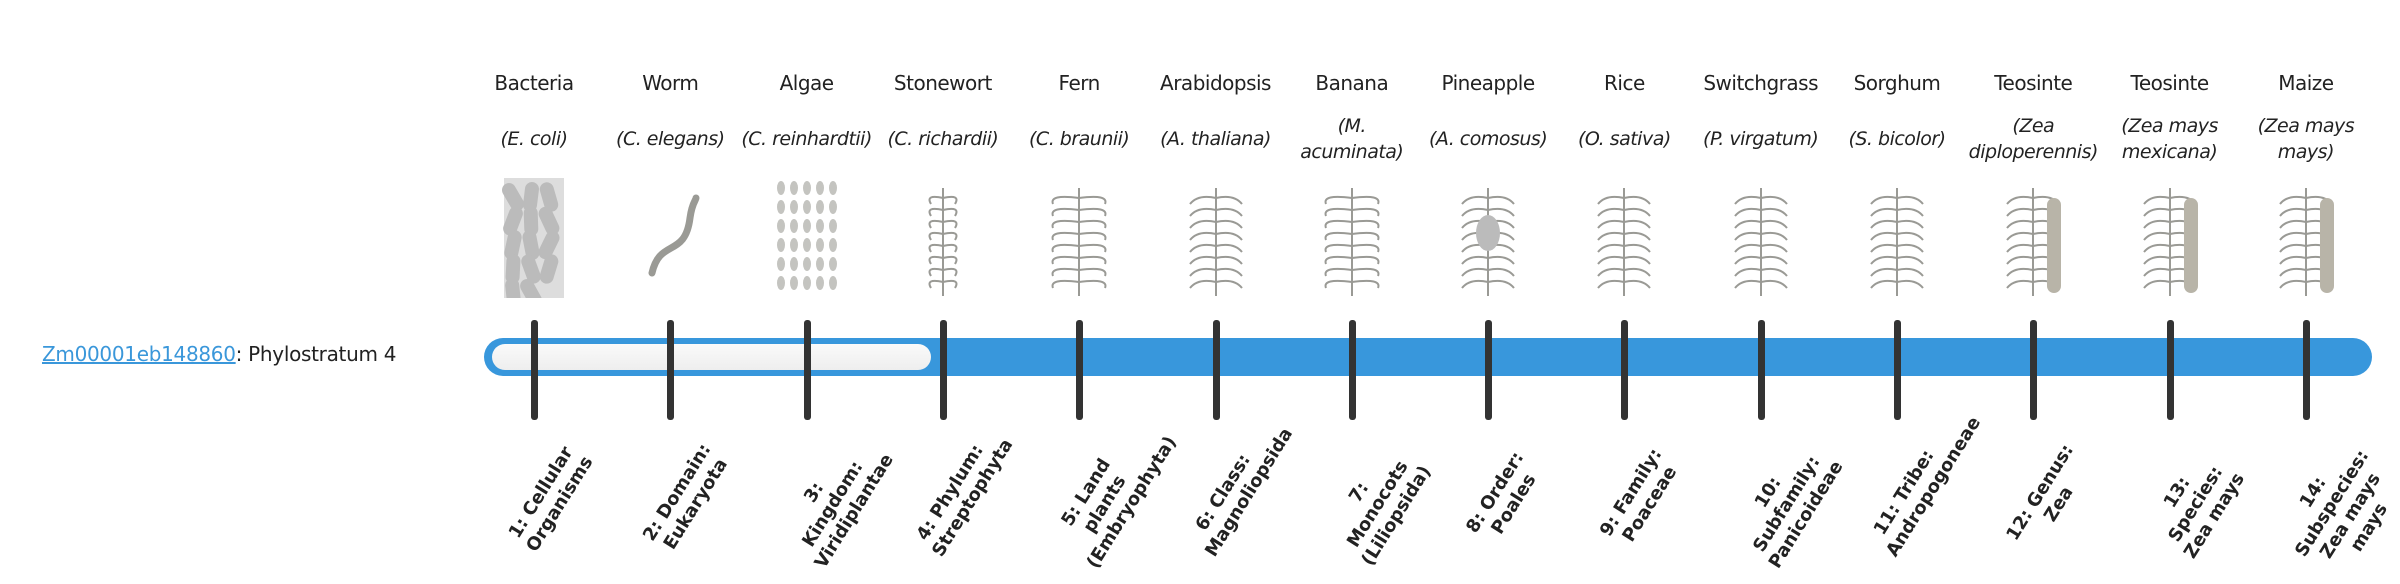 Image resolution: width=2400 pixels, height=584 pixels. Describe the element at coordinates (1215, 83) in the screenshot. I see `organism-name: Arabidopsis` at that location.